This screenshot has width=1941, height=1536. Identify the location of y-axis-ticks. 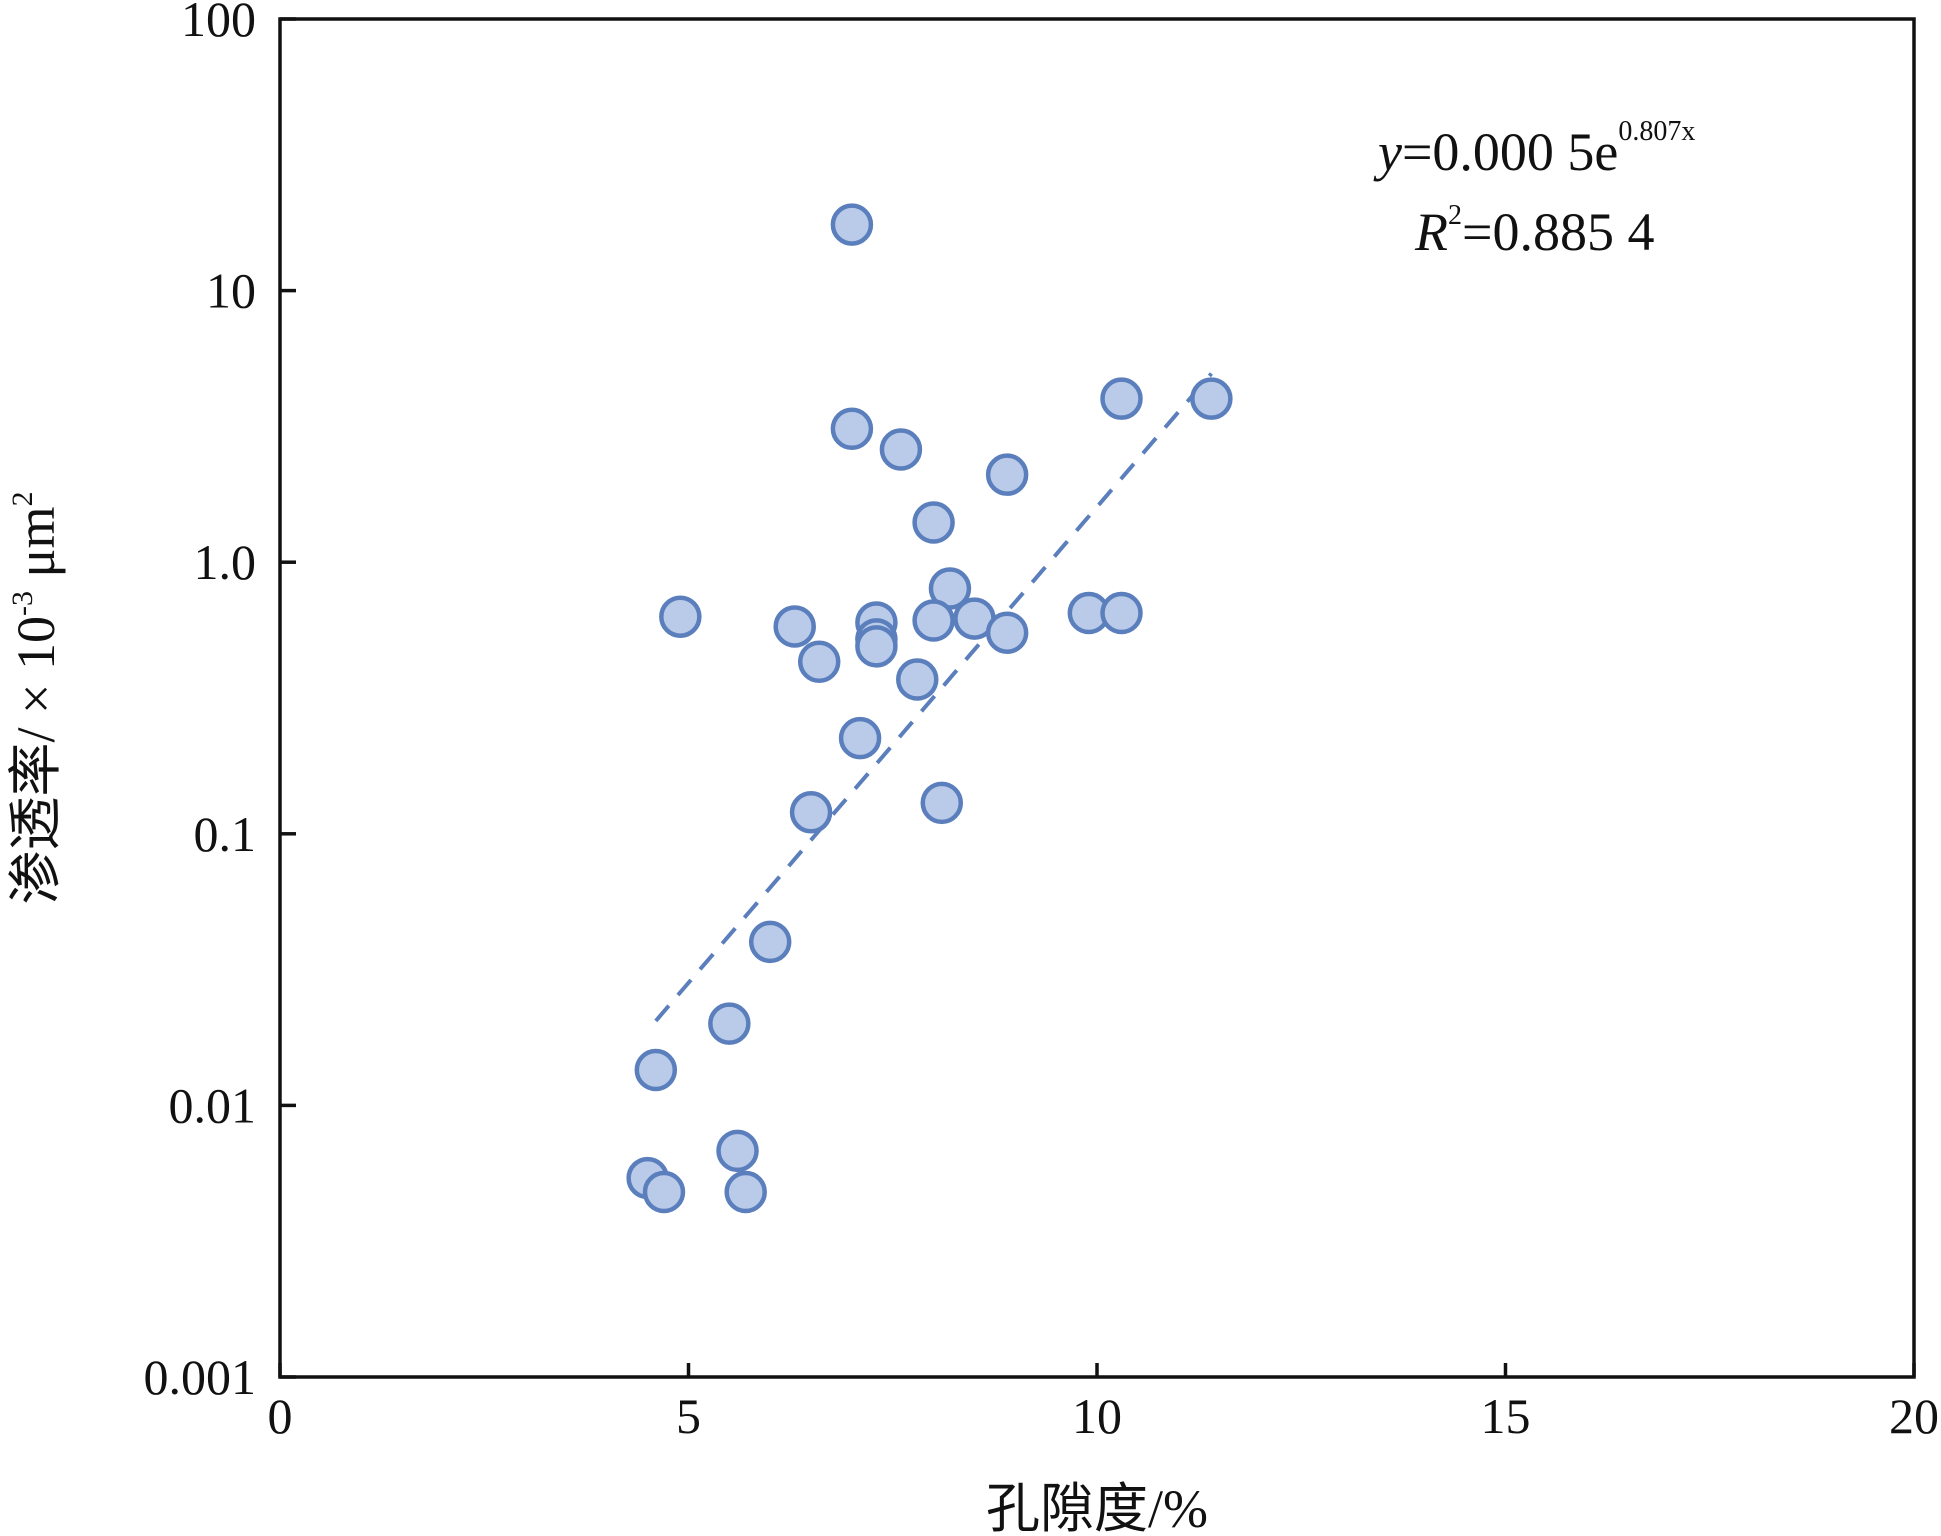
(288, 698).